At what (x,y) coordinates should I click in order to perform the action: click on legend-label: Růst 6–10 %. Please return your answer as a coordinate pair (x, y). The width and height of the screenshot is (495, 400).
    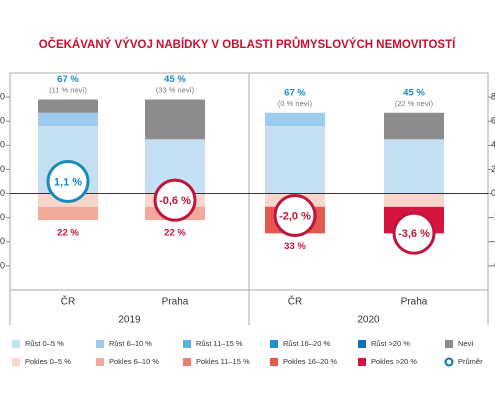
    Looking at the image, I should click on (130, 343).